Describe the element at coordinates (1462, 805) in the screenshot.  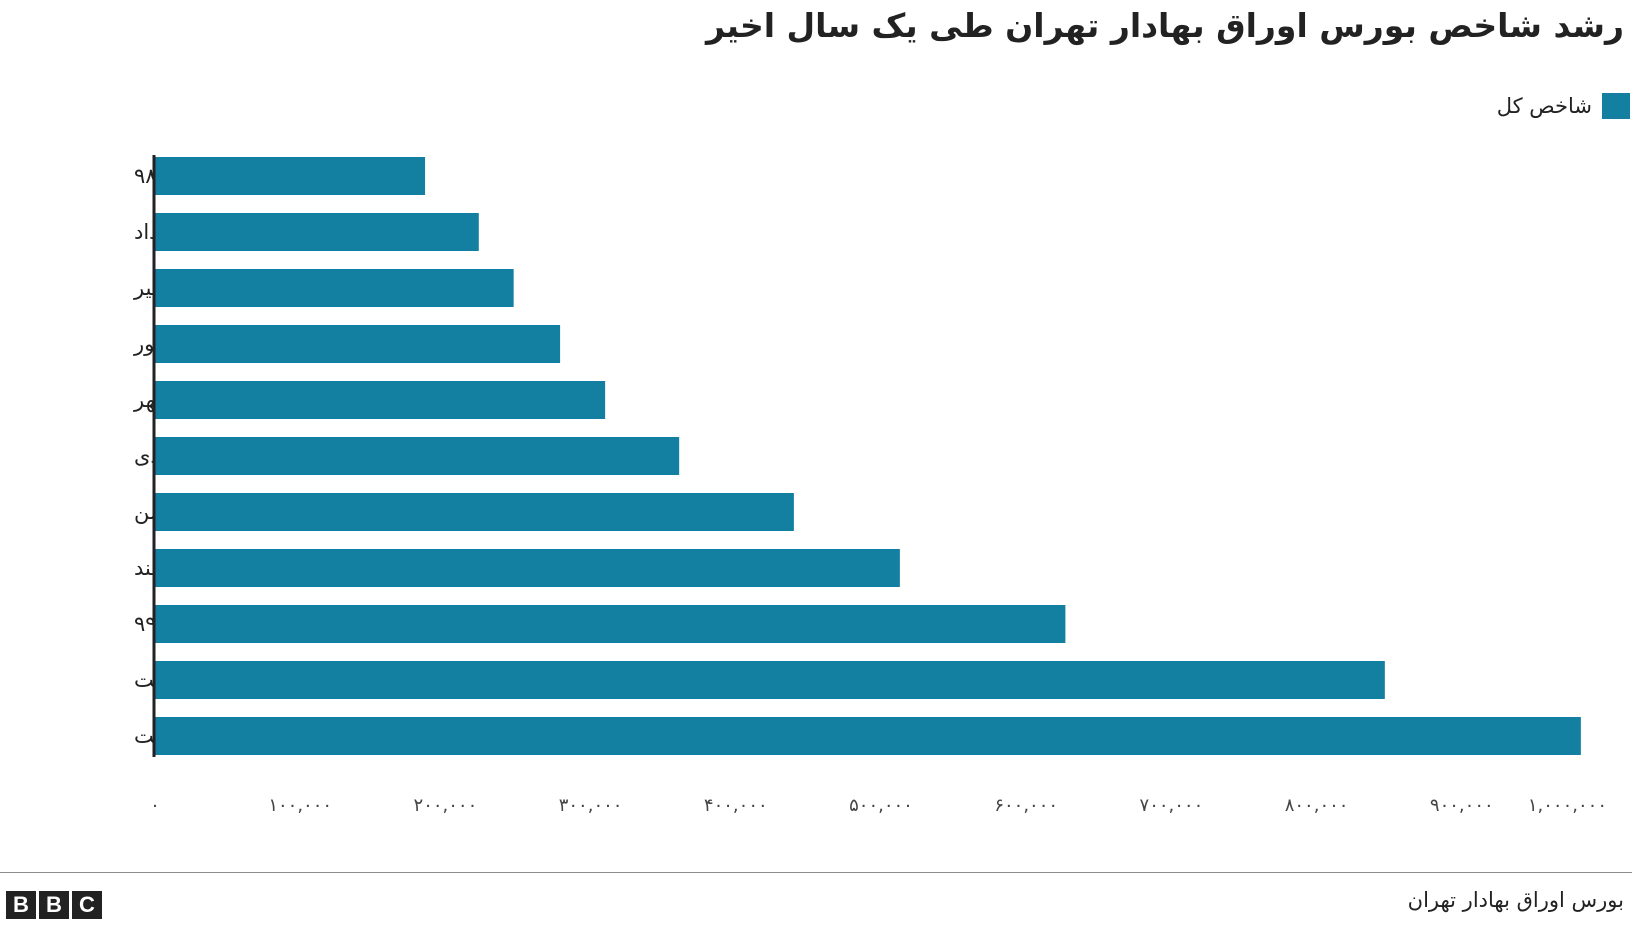
I see `x-tick-label: ۹۰۰,۰۰۰` at that location.